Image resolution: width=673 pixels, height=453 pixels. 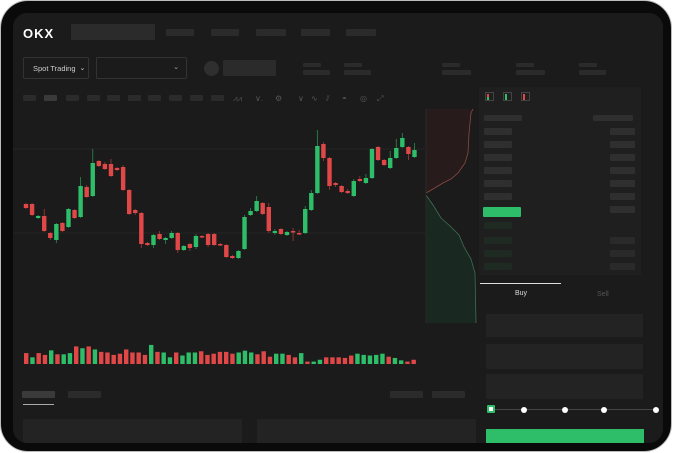 I want to click on orderbook-asks-icon, so click(x=525, y=96).